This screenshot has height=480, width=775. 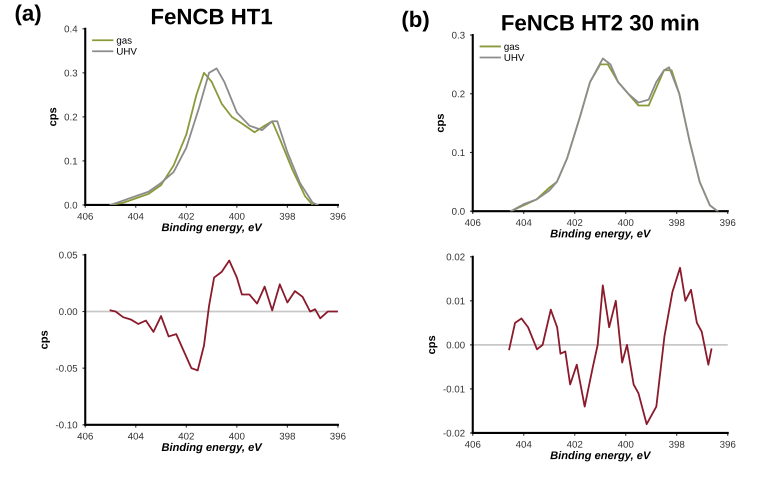 I want to click on y-tick-label: -0.02, so click(x=454, y=433).